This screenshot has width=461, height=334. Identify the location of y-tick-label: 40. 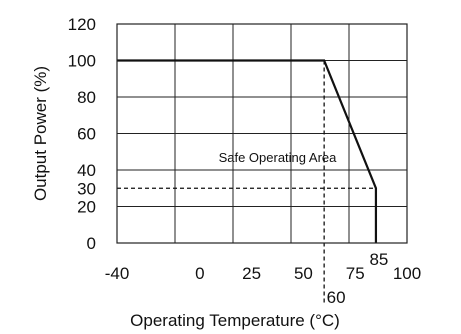
(86, 170).